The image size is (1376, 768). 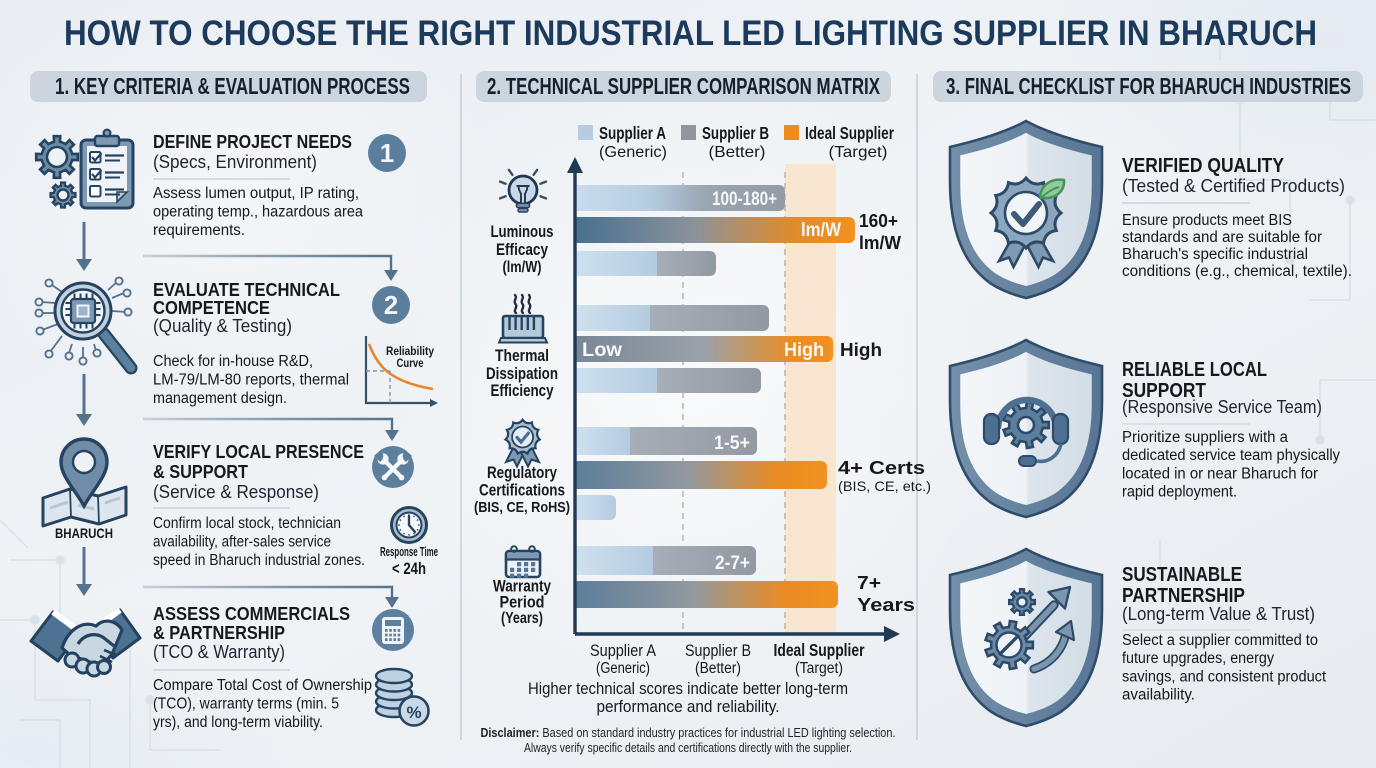 I want to click on svg-text: Period, so click(x=522, y=602).